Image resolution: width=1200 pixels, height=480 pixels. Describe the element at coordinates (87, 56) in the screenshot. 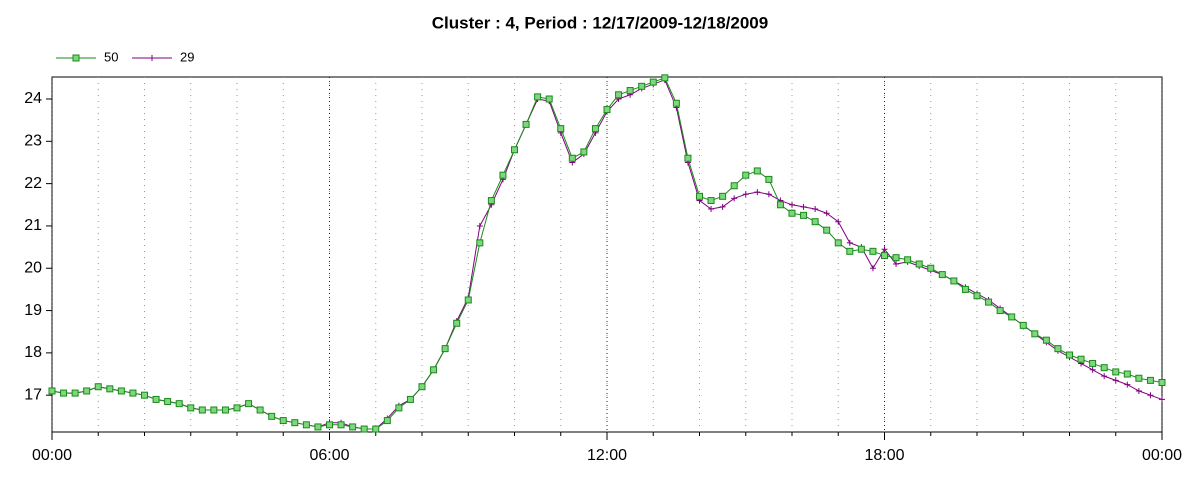

I see `legend-item: 50` at that location.